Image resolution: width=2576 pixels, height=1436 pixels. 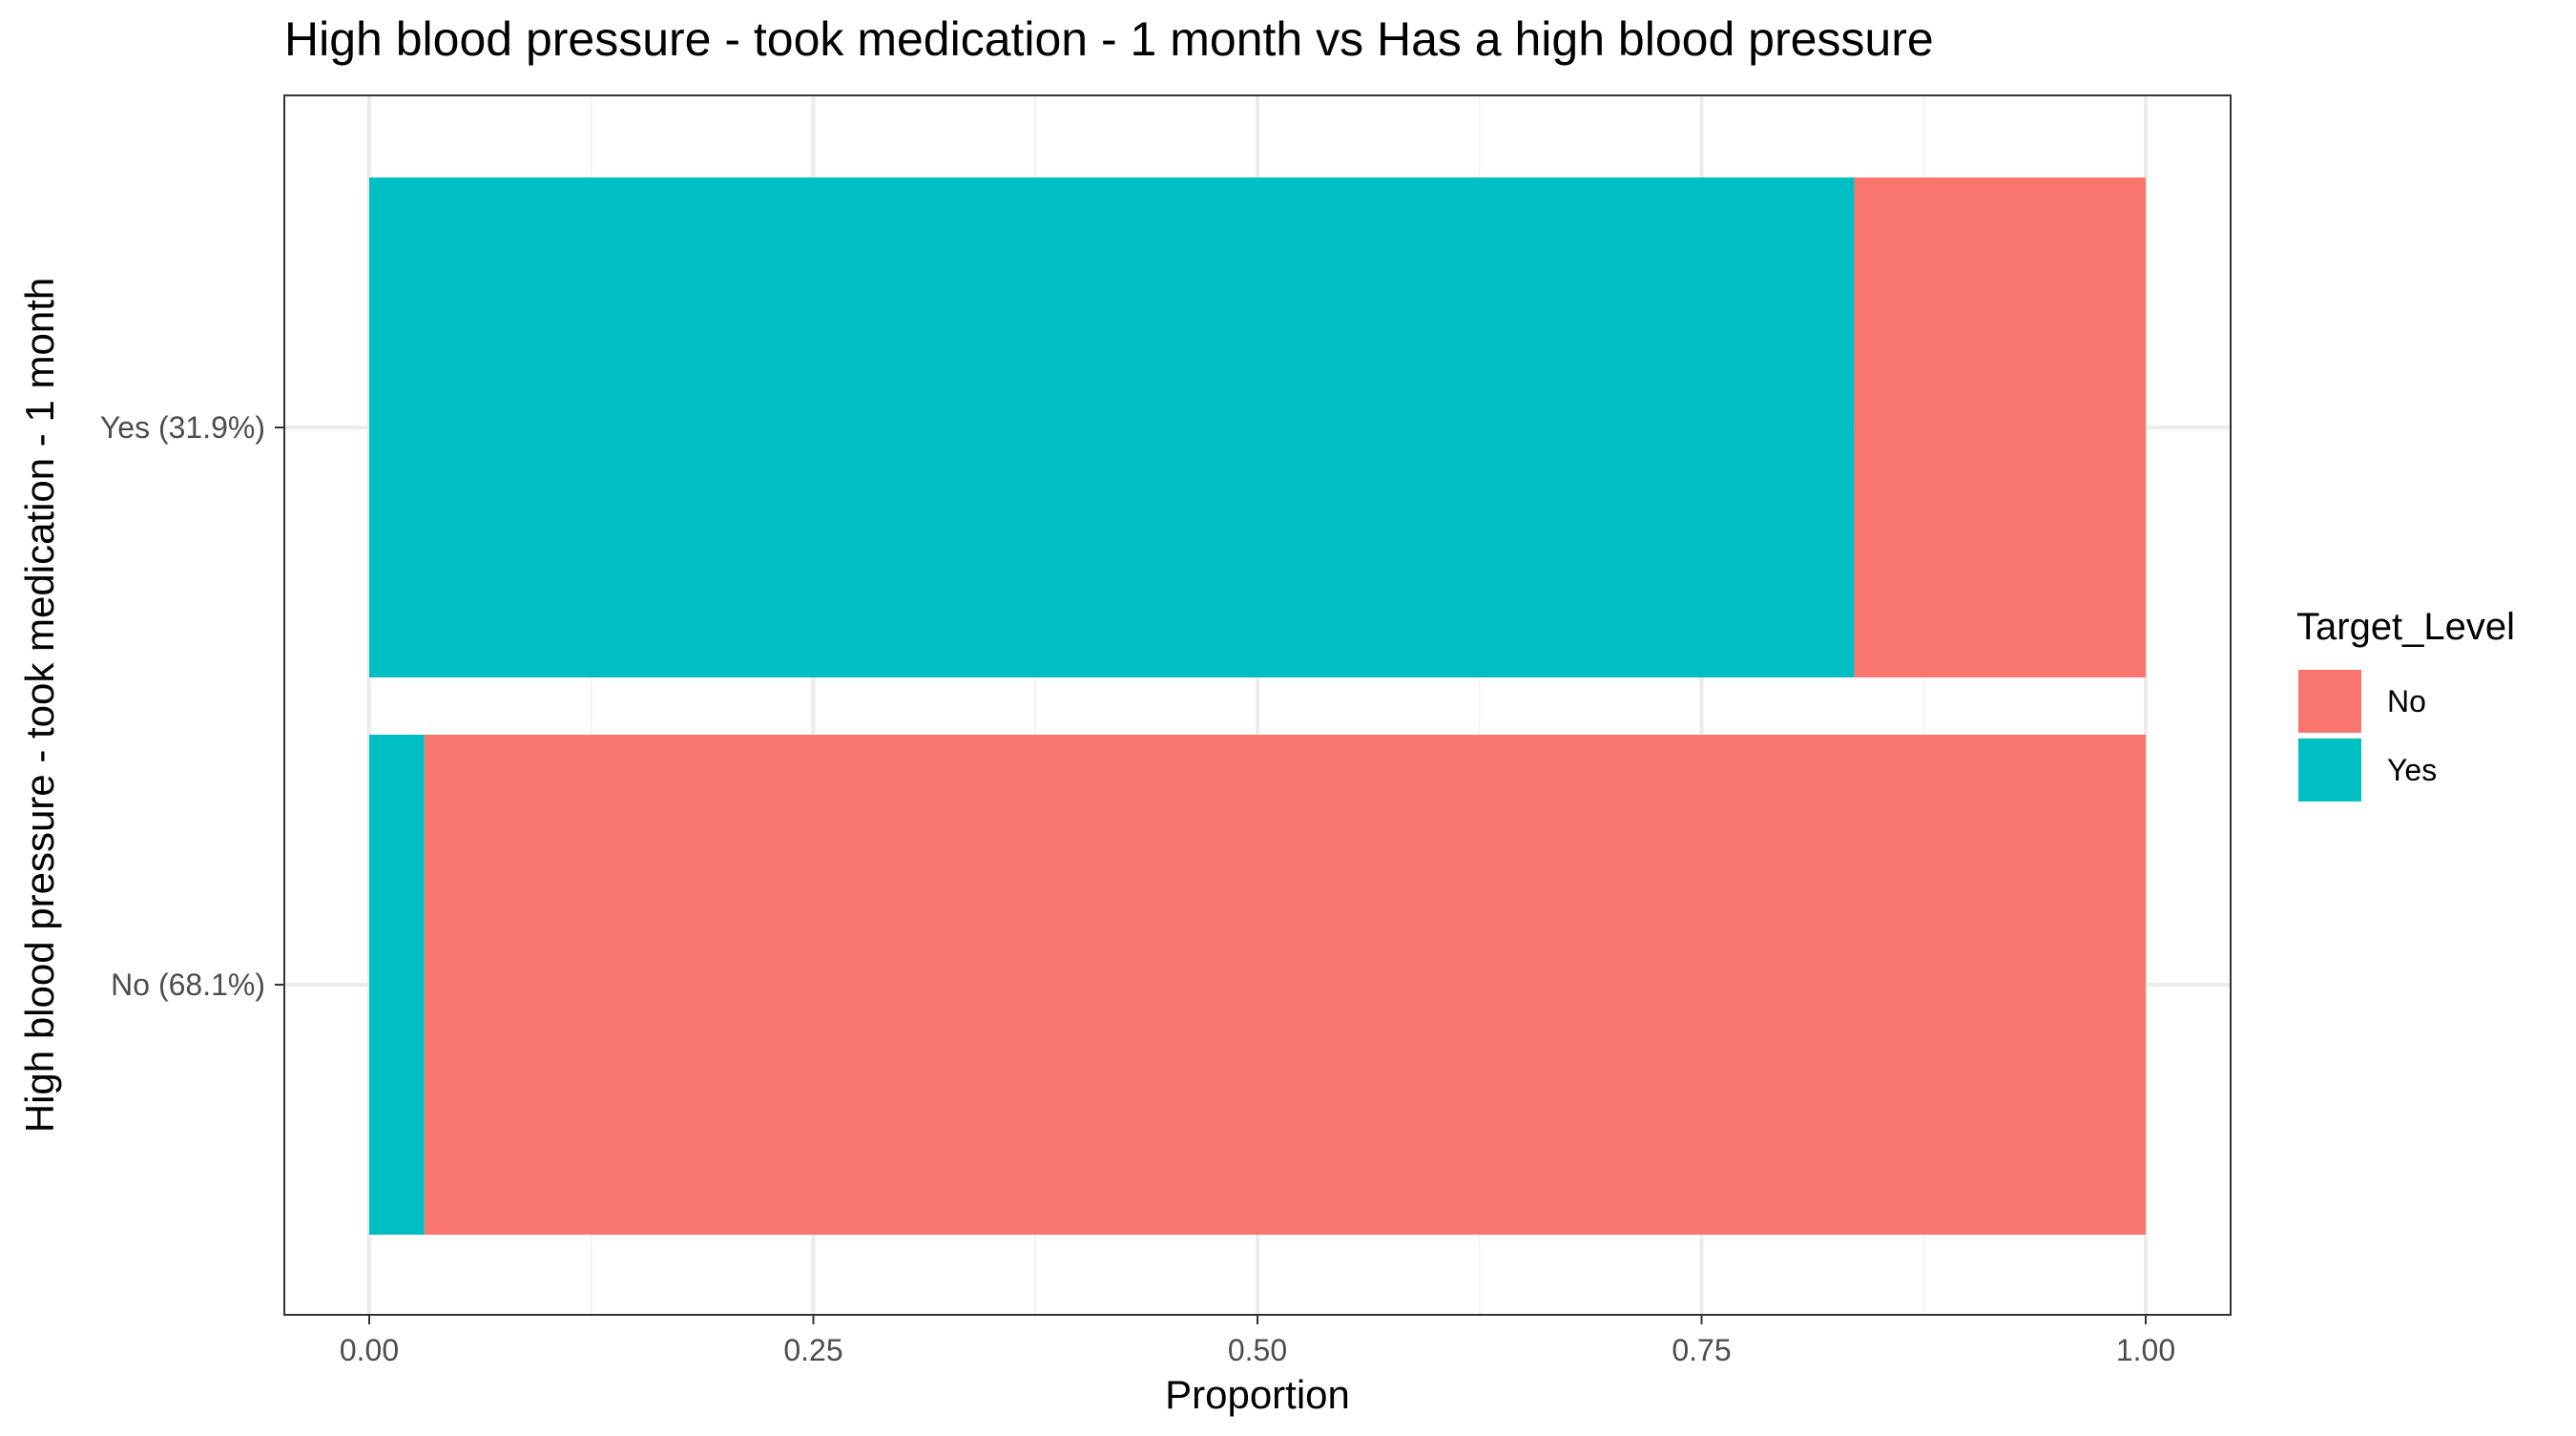 I want to click on legend: Target_Level No Yes, so click(x=2405, y=703).